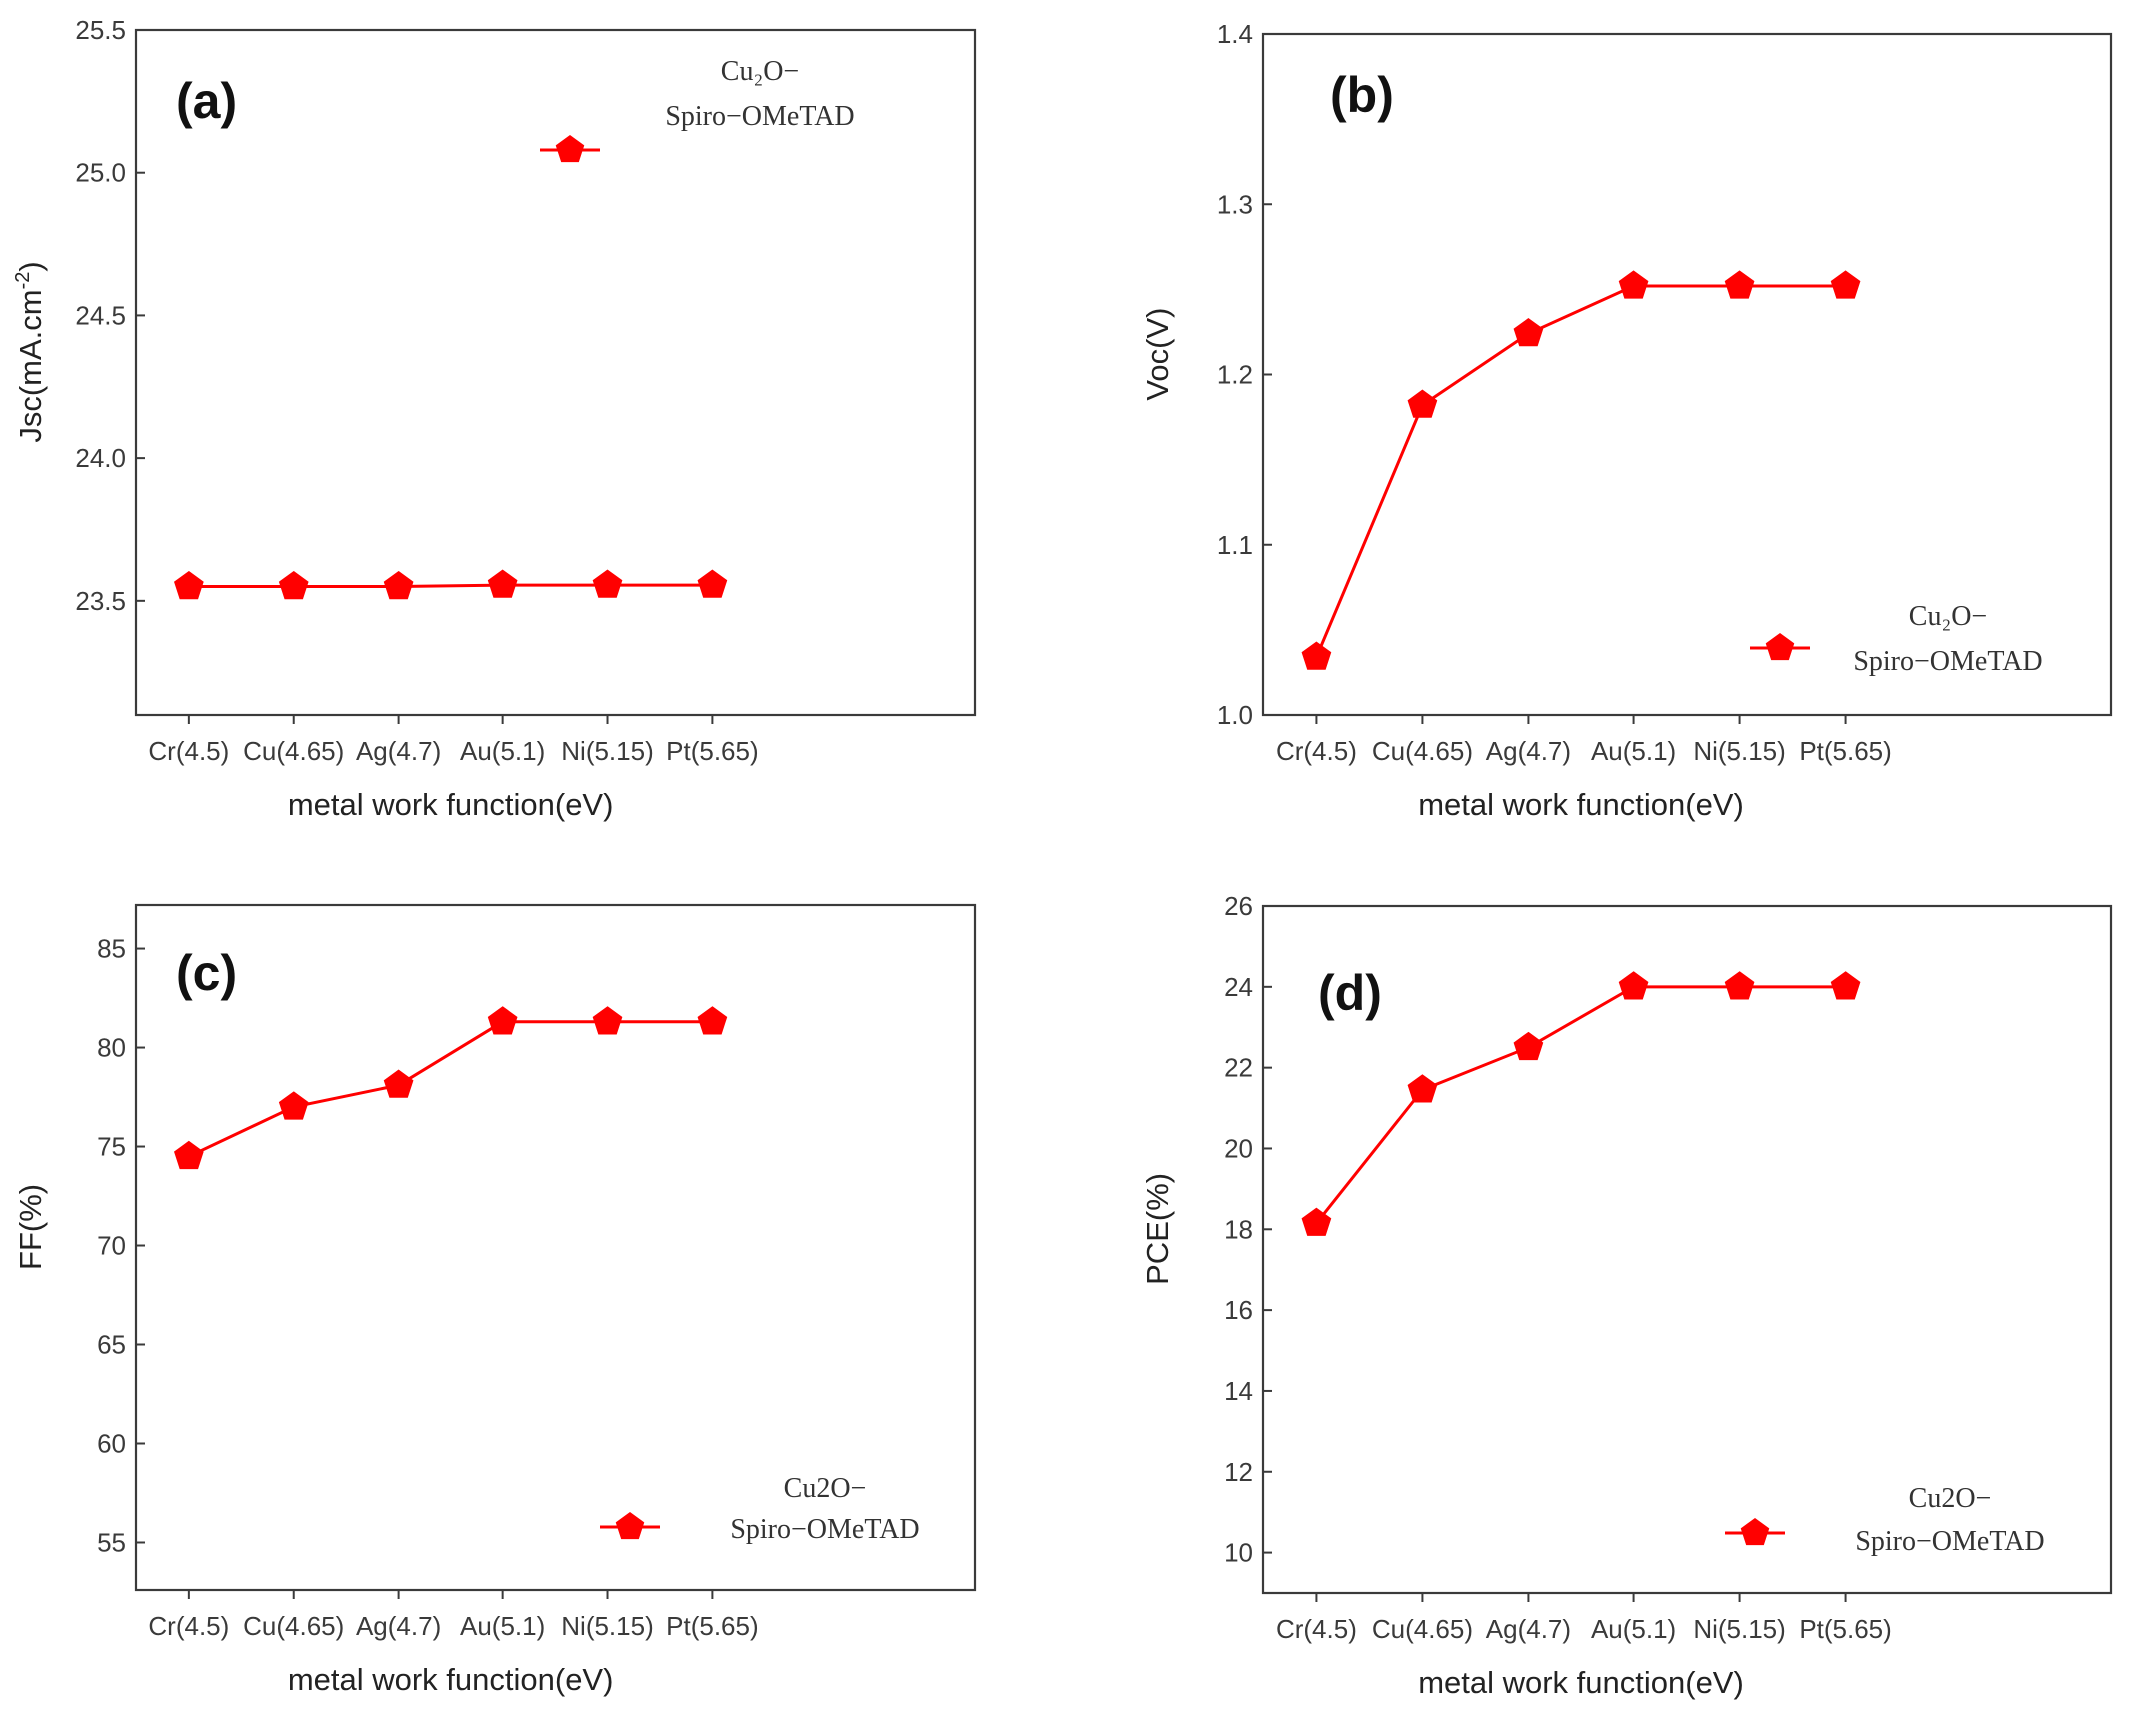  Describe the element at coordinates (1238, 1310) in the screenshot. I see `y-tick-label: 16` at that location.